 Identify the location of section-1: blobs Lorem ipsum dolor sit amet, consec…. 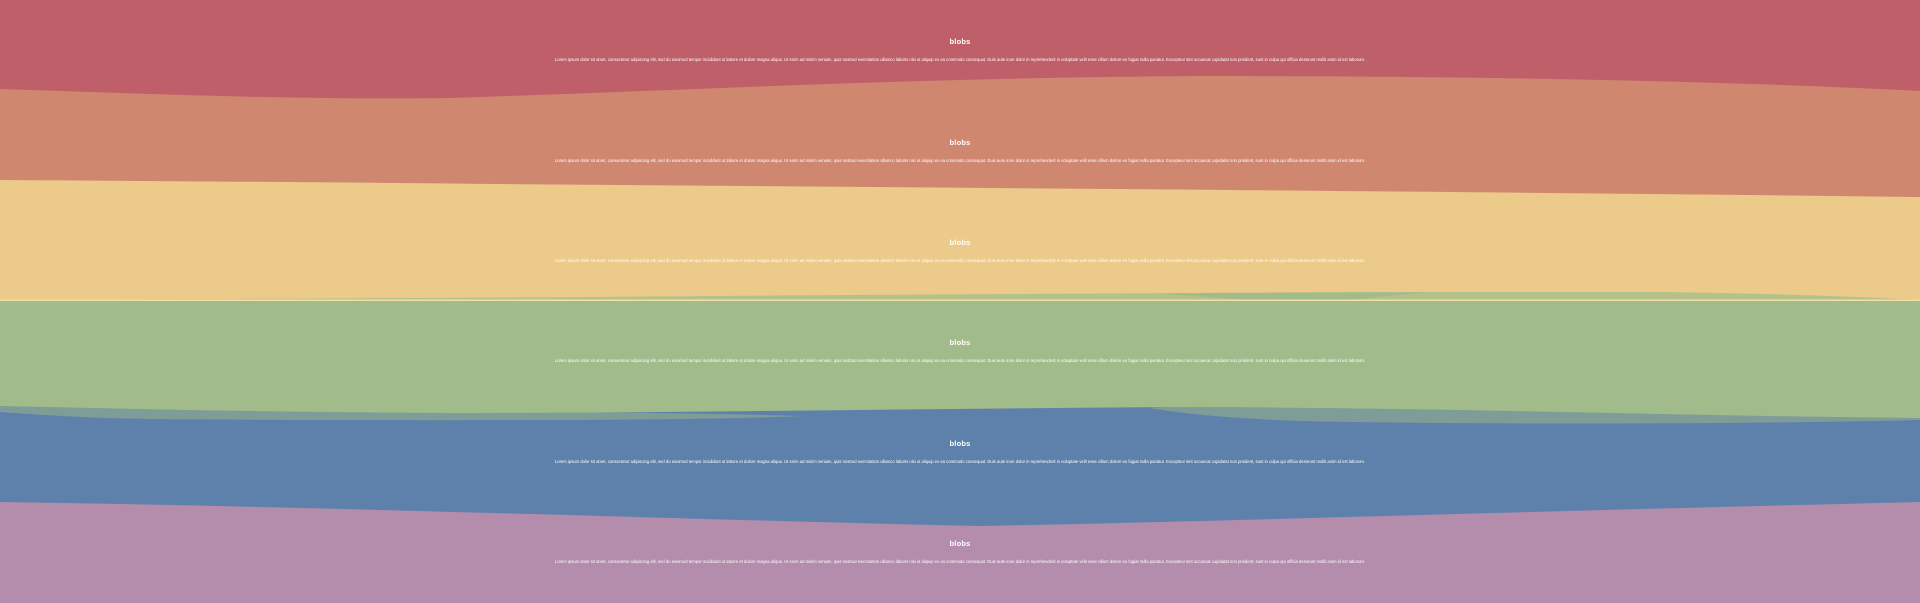
(960, 50).